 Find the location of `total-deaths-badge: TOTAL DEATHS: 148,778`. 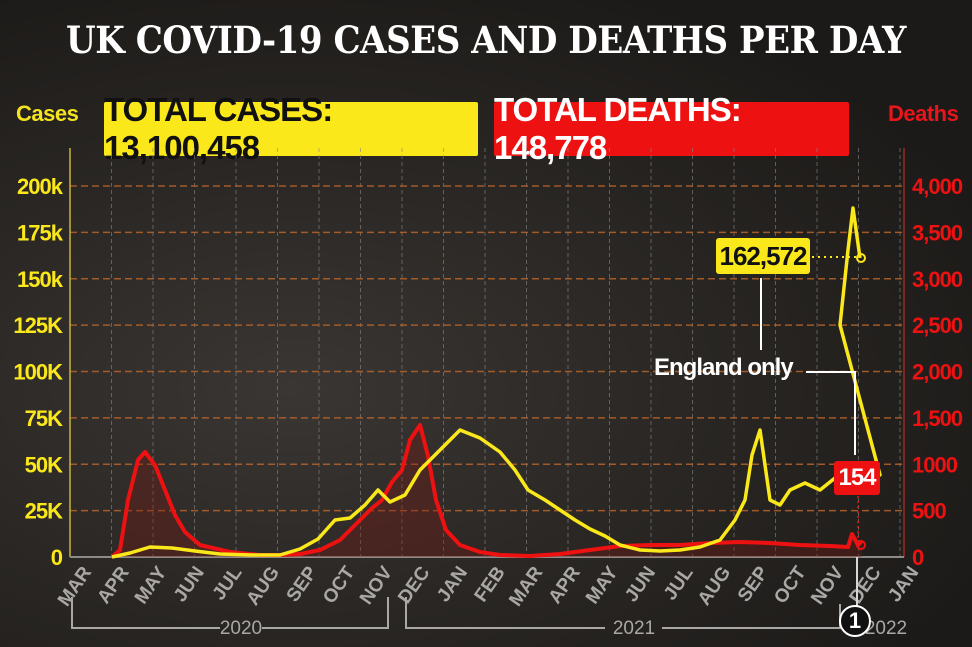

total-deaths-badge: TOTAL DEATHS: 148,778 is located at coordinates (671, 128).